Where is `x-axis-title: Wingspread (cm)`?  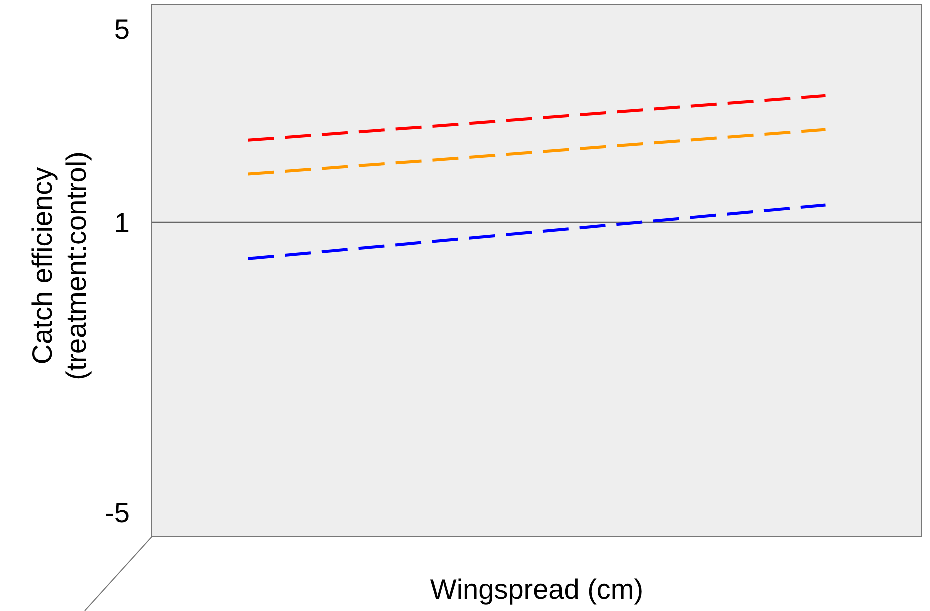
x-axis-title: Wingspread (cm) is located at coordinates (537, 589).